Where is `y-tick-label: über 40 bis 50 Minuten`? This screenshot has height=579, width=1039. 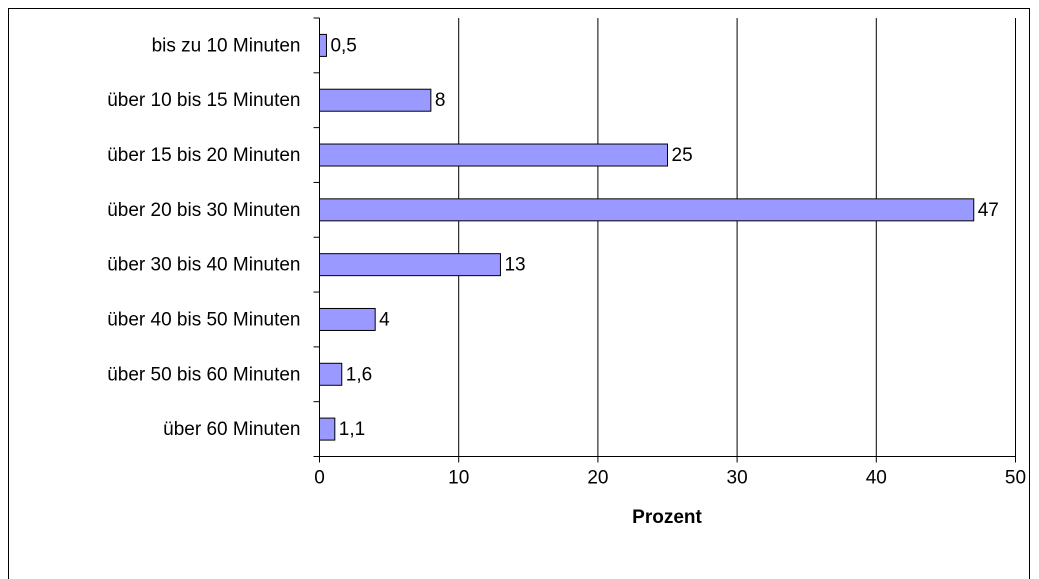 y-tick-label: über 40 bis 50 Minuten is located at coordinates (203, 319).